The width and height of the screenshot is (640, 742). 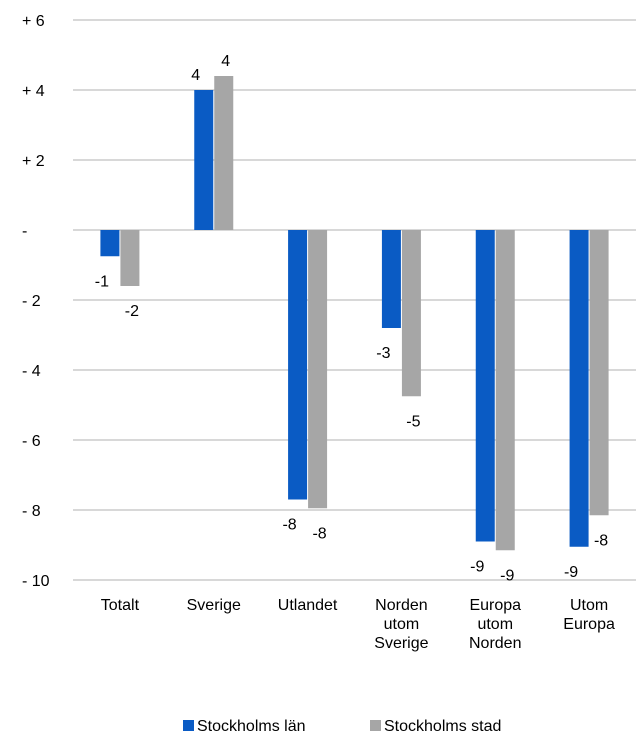 I want to click on y-tick-label: -, so click(x=24, y=231).